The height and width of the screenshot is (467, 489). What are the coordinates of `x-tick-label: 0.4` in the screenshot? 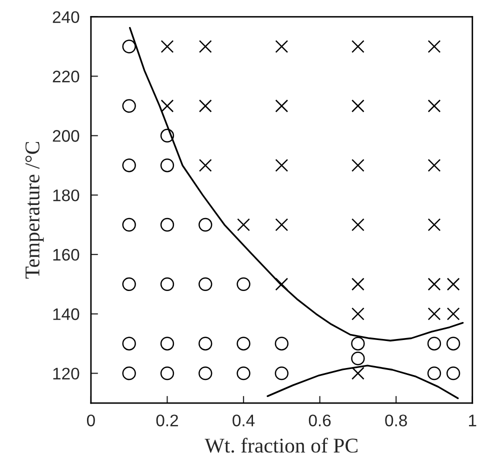 It's located at (243, 420).